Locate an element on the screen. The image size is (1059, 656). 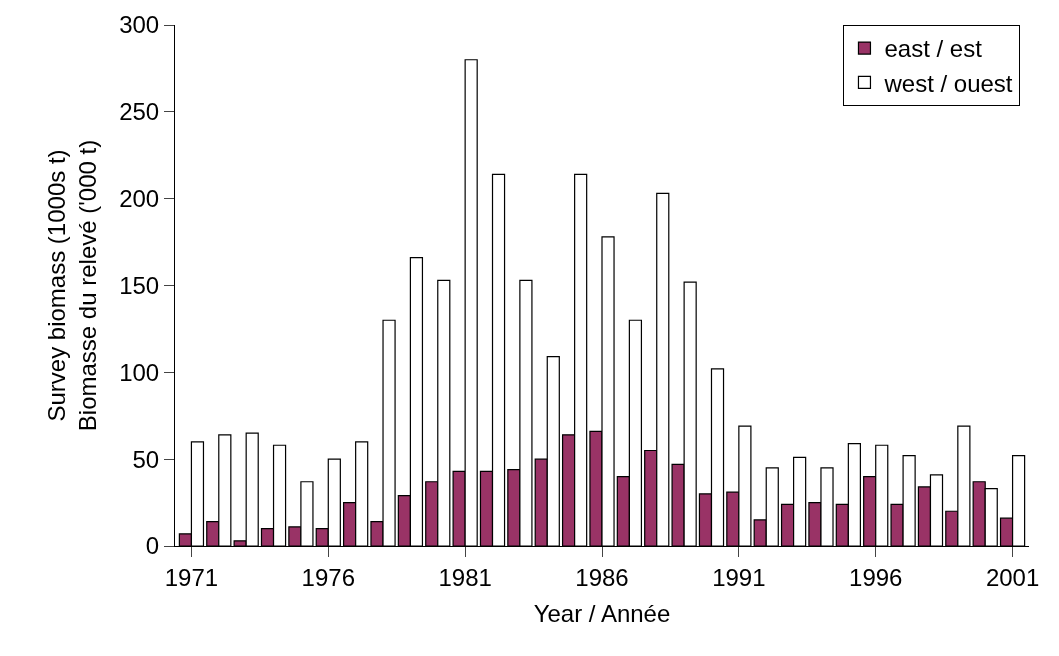
y-tick-label: 300 is located at coordinates (139, 25).